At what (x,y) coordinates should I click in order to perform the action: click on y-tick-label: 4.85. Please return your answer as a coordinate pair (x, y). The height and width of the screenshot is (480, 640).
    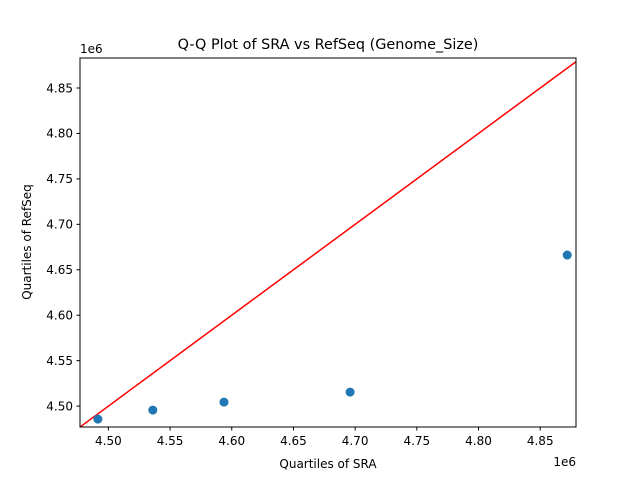
    Looking at the image, I should click on (59, 88).